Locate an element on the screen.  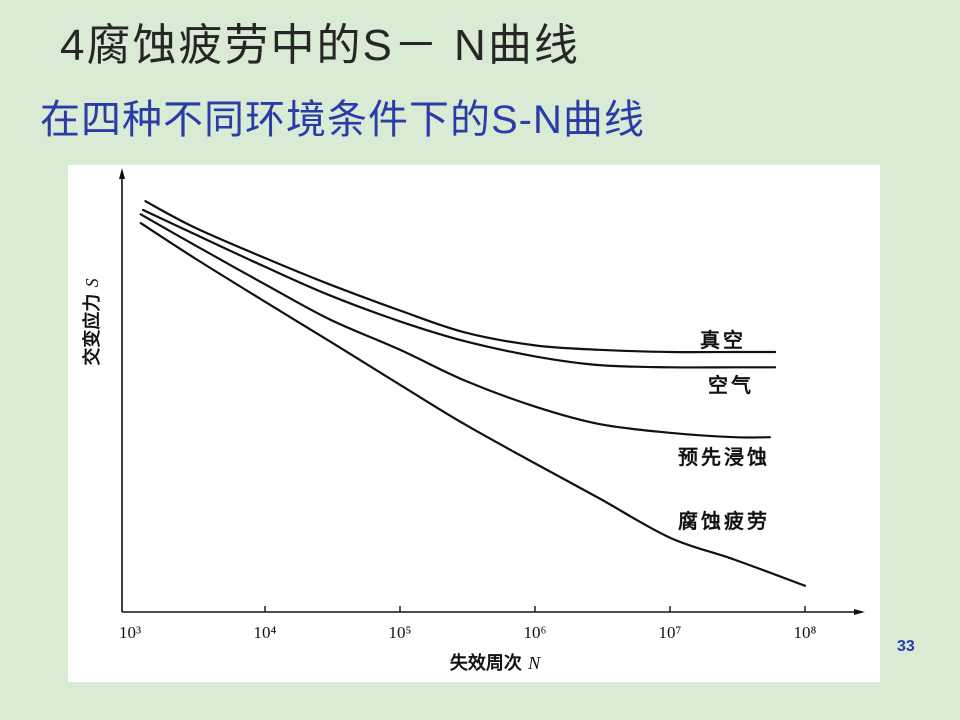
series-label-air: 空气 is located at coordinates (731, 385).